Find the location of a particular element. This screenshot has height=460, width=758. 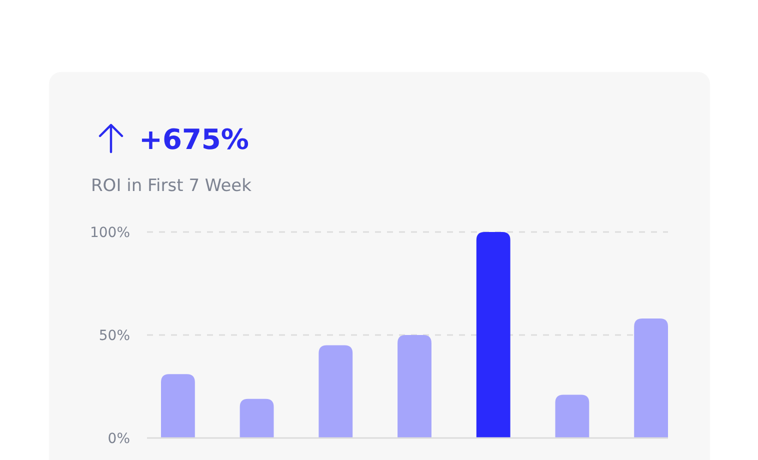

chart-subtitle: ROI in First 7 Week is located at coordinates (171, 186).